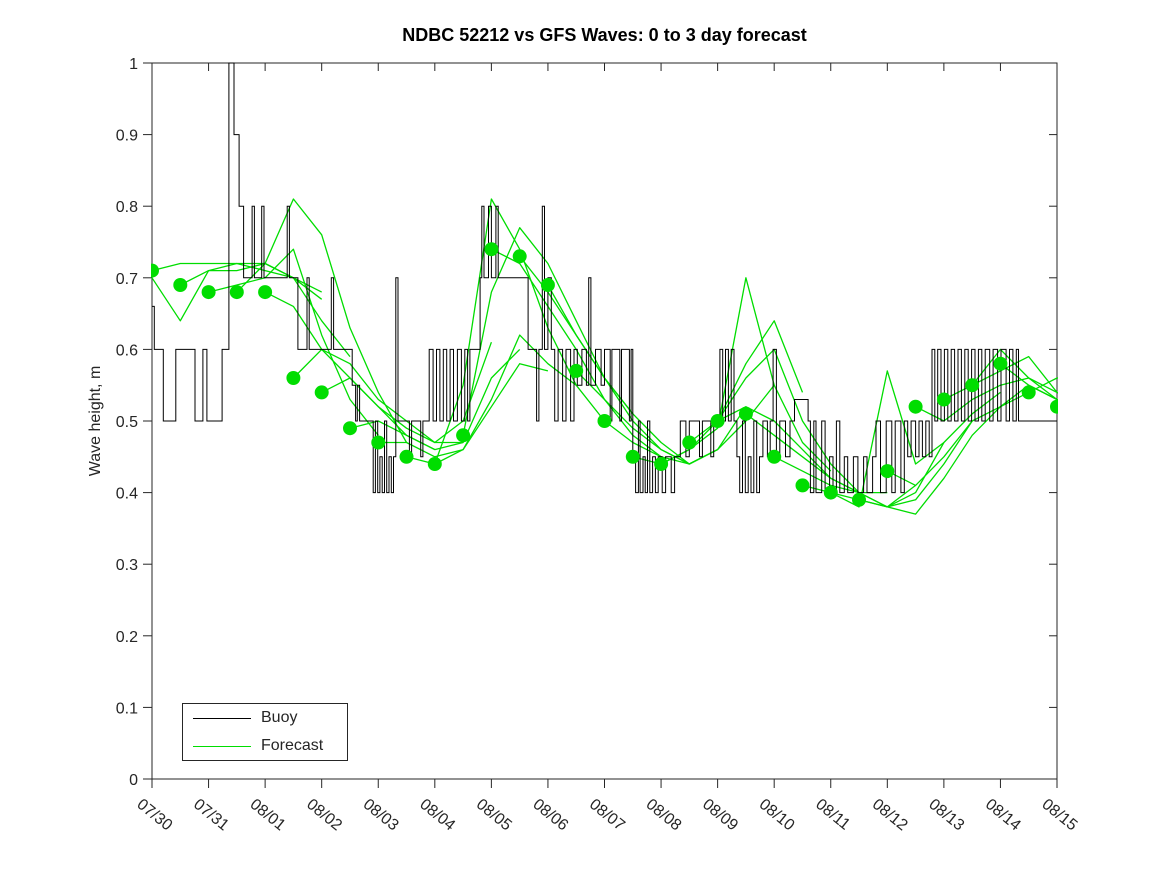  I want to click on x-tick-label: 08/14, so click(1003, 815).